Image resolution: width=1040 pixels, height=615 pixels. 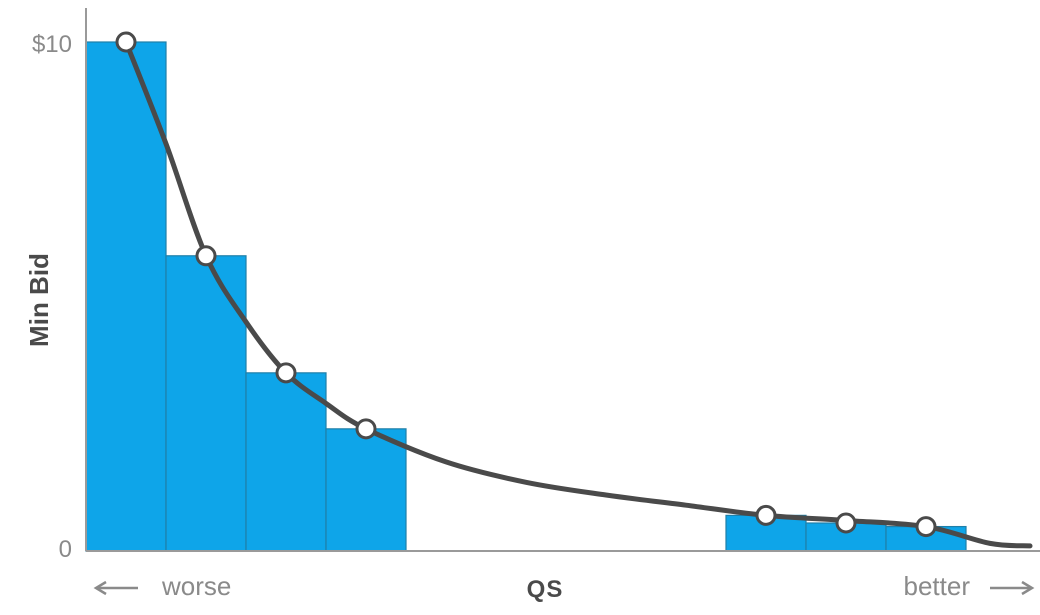 What do you see at coordinates (39, 300) in the screenshot?
I see `y-axis-label: Min Bid` at bounding box center [39, 300].